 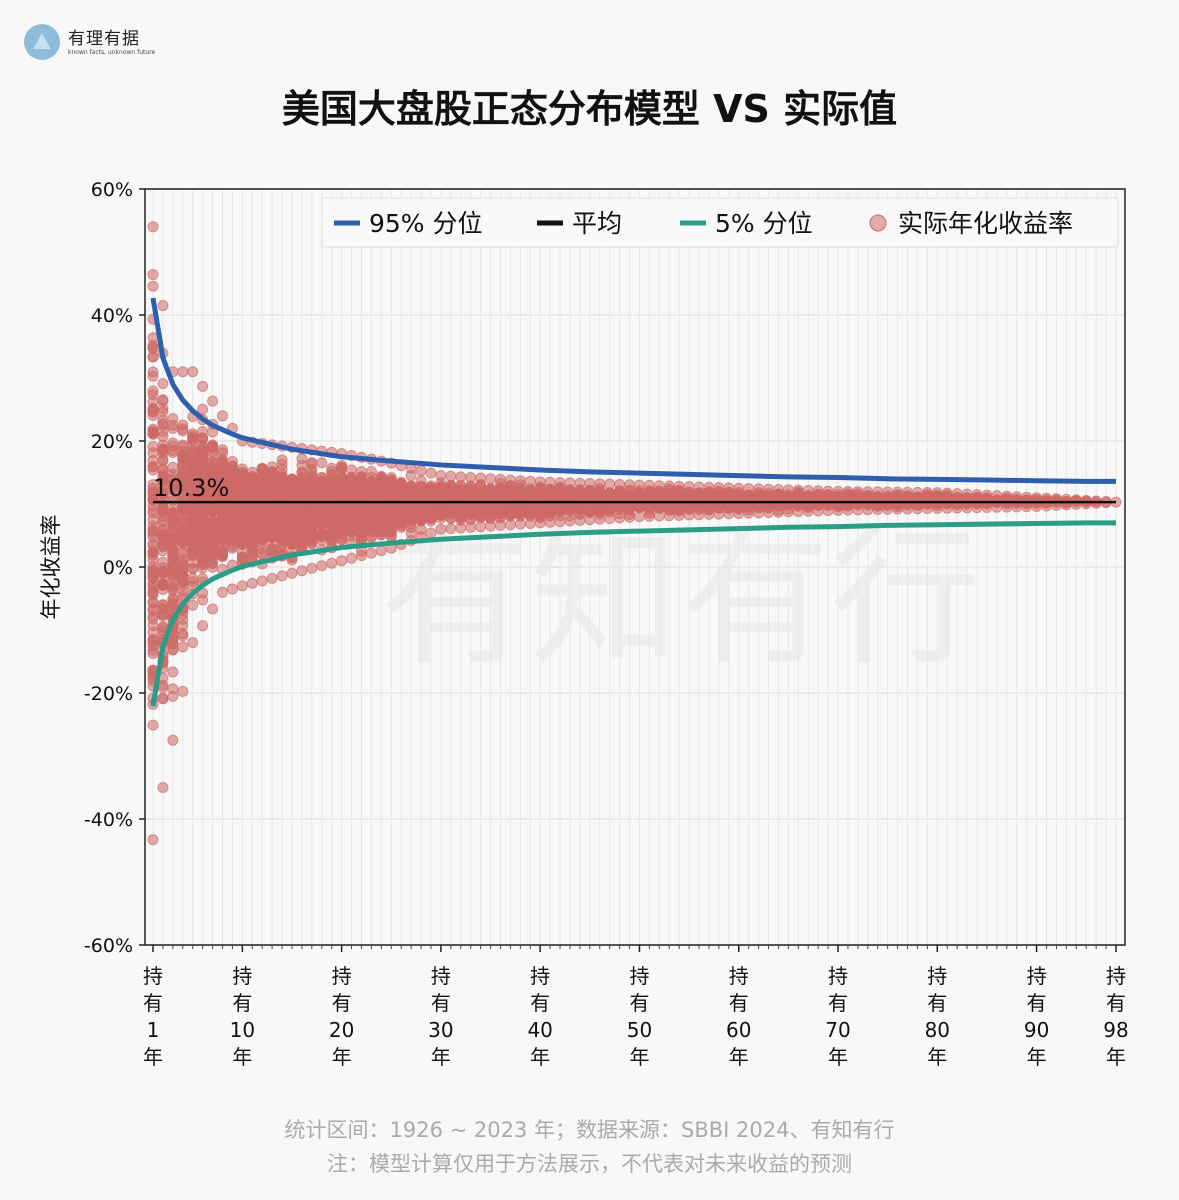 What do you see at coordinates (108, 694) in the screenshot?
I see `y-tick-label: -20%` at bounding box center [108, 694].